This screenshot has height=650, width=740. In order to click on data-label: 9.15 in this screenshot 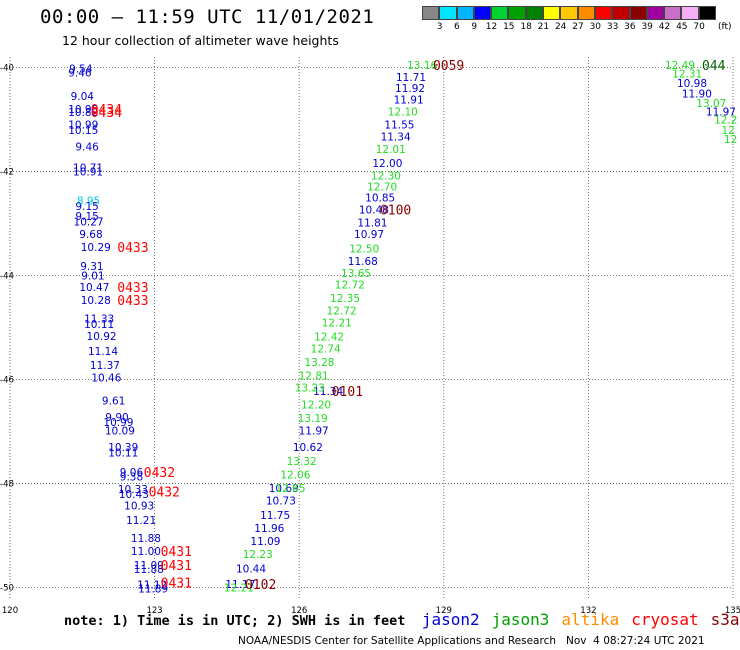, I will do `click(86, 217)`.